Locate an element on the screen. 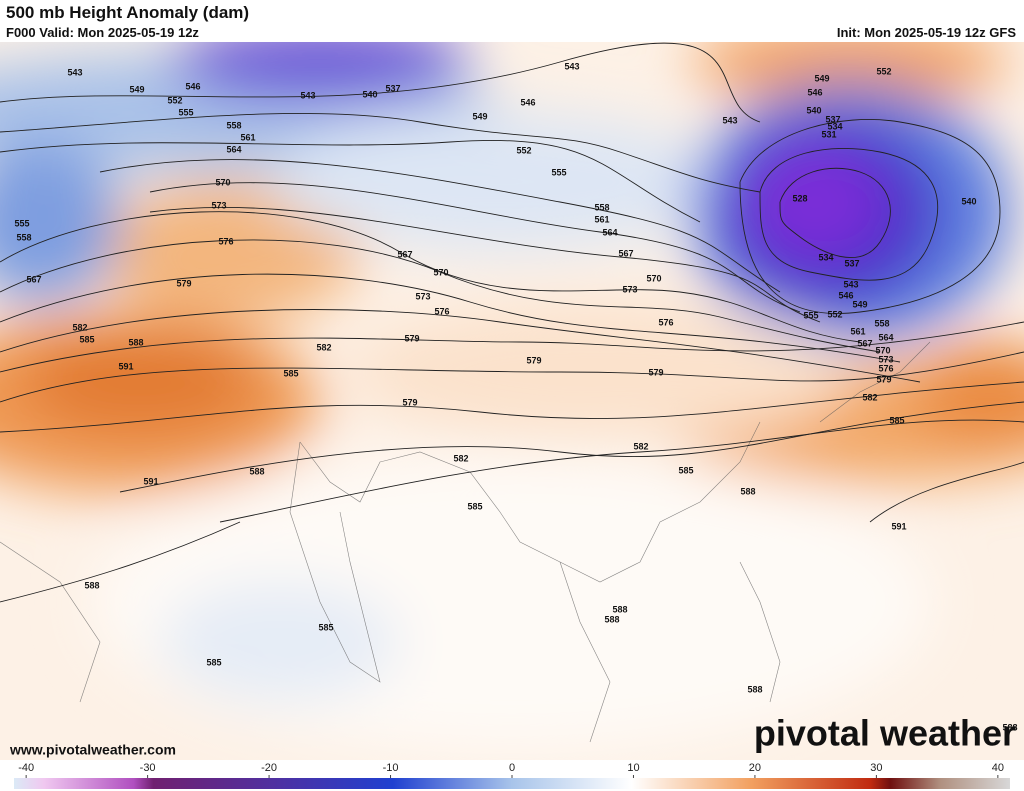 The height and width of the screenshot is (791, 1024). init-time: Init: Mon 2025-05-19 12z GFS is located at coordinates (926, 32).